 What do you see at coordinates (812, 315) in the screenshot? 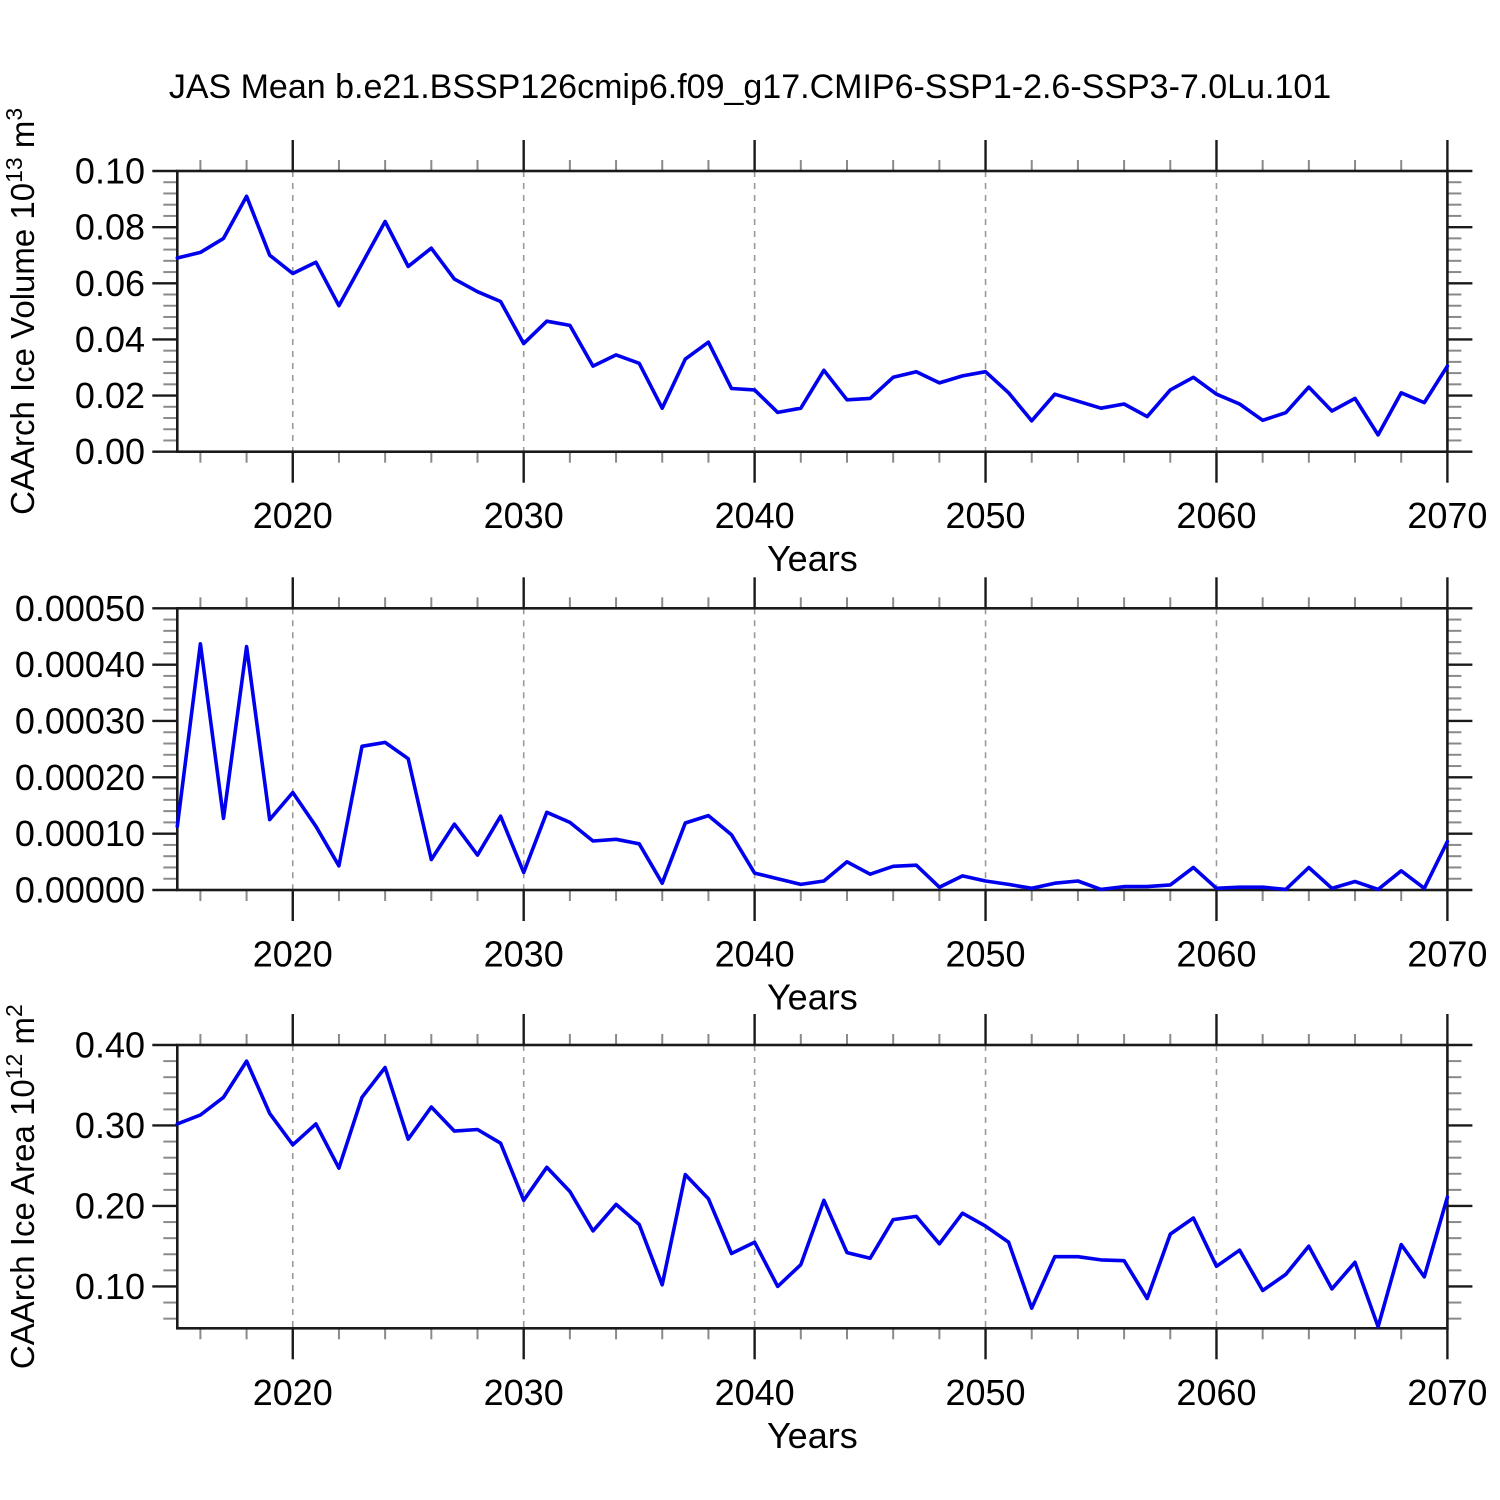
I see `panel-1-series-line` at bounding box center [812, 315].